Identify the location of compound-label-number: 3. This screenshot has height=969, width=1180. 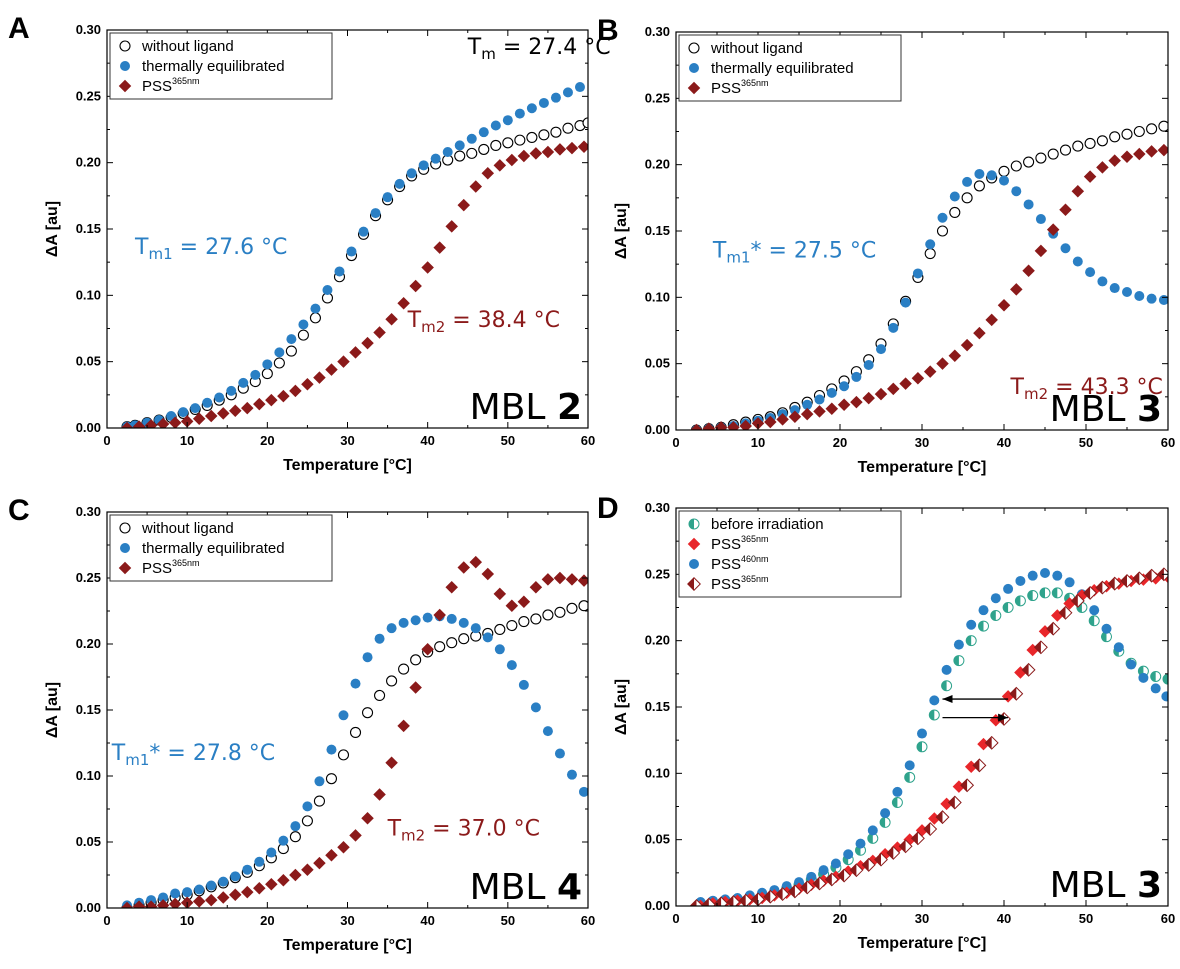
(1149, 409).